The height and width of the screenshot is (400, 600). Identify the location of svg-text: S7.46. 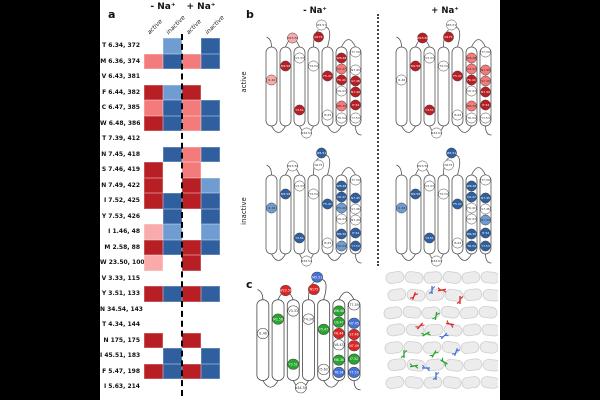
(353, 335).